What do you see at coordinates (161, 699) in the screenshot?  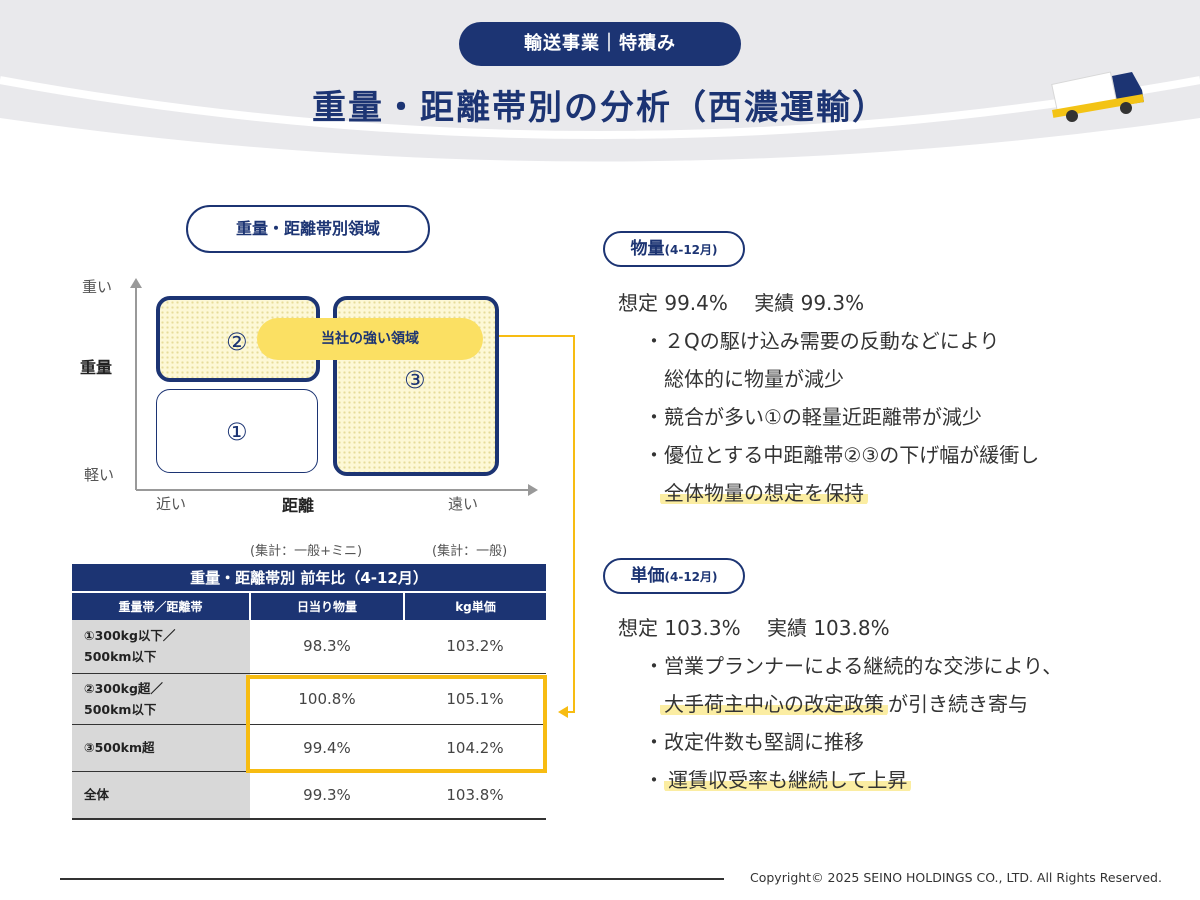 I see `row-label: ②300kg超／ 500km以下` at bounding box center [161, 699].